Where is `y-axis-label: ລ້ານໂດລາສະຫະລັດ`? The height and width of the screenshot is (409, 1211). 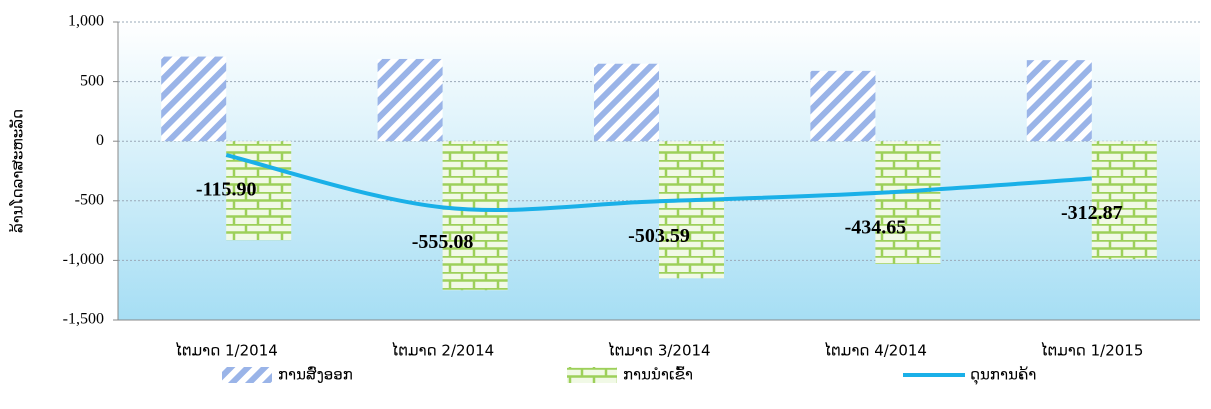
y-axis-label: ລ້ານໂດລາສະຫະລັດ is located at coordinates (16, 171).